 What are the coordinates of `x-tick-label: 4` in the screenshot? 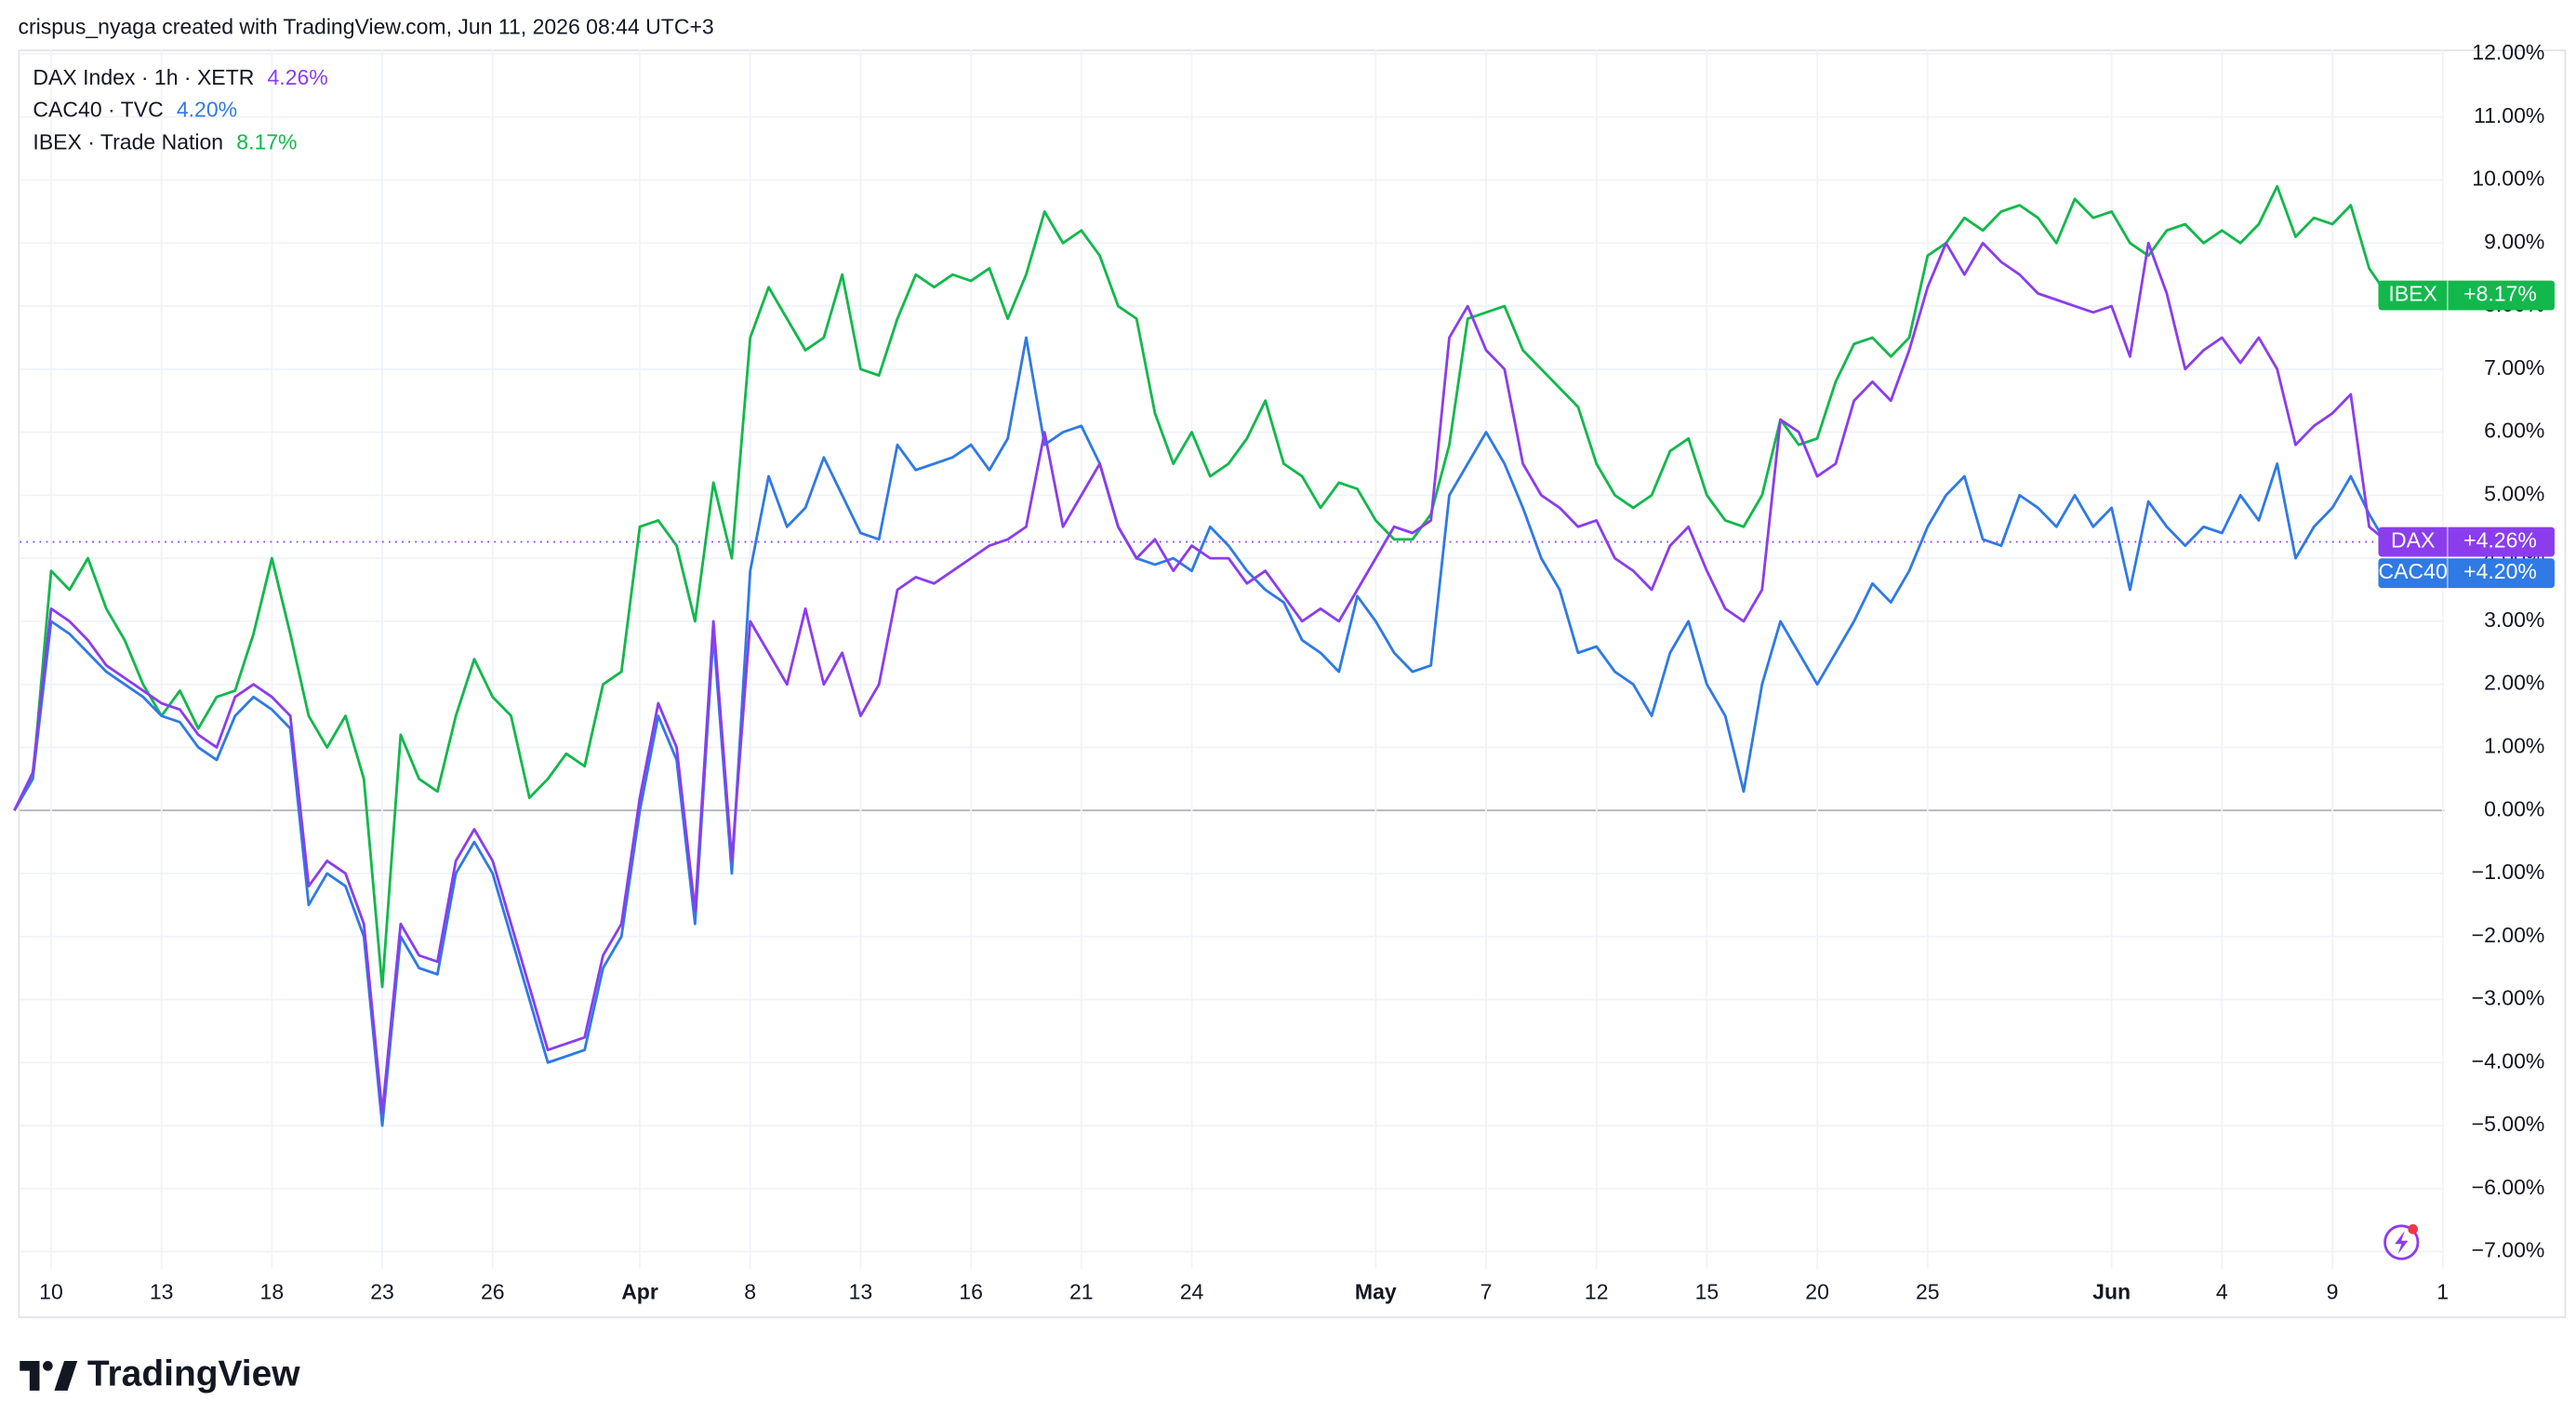 It's located at (2222, 1292).